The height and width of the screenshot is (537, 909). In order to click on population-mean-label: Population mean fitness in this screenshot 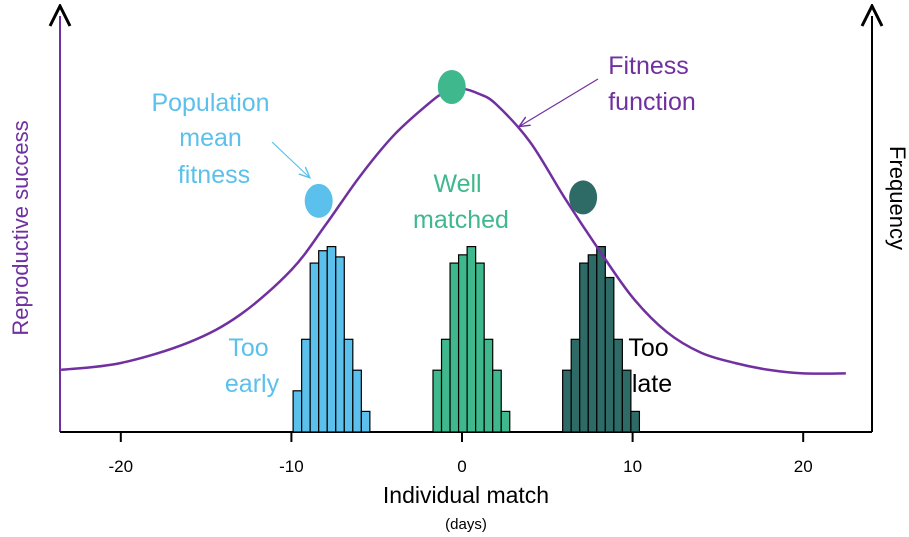, I will do `click(213, 139)`.